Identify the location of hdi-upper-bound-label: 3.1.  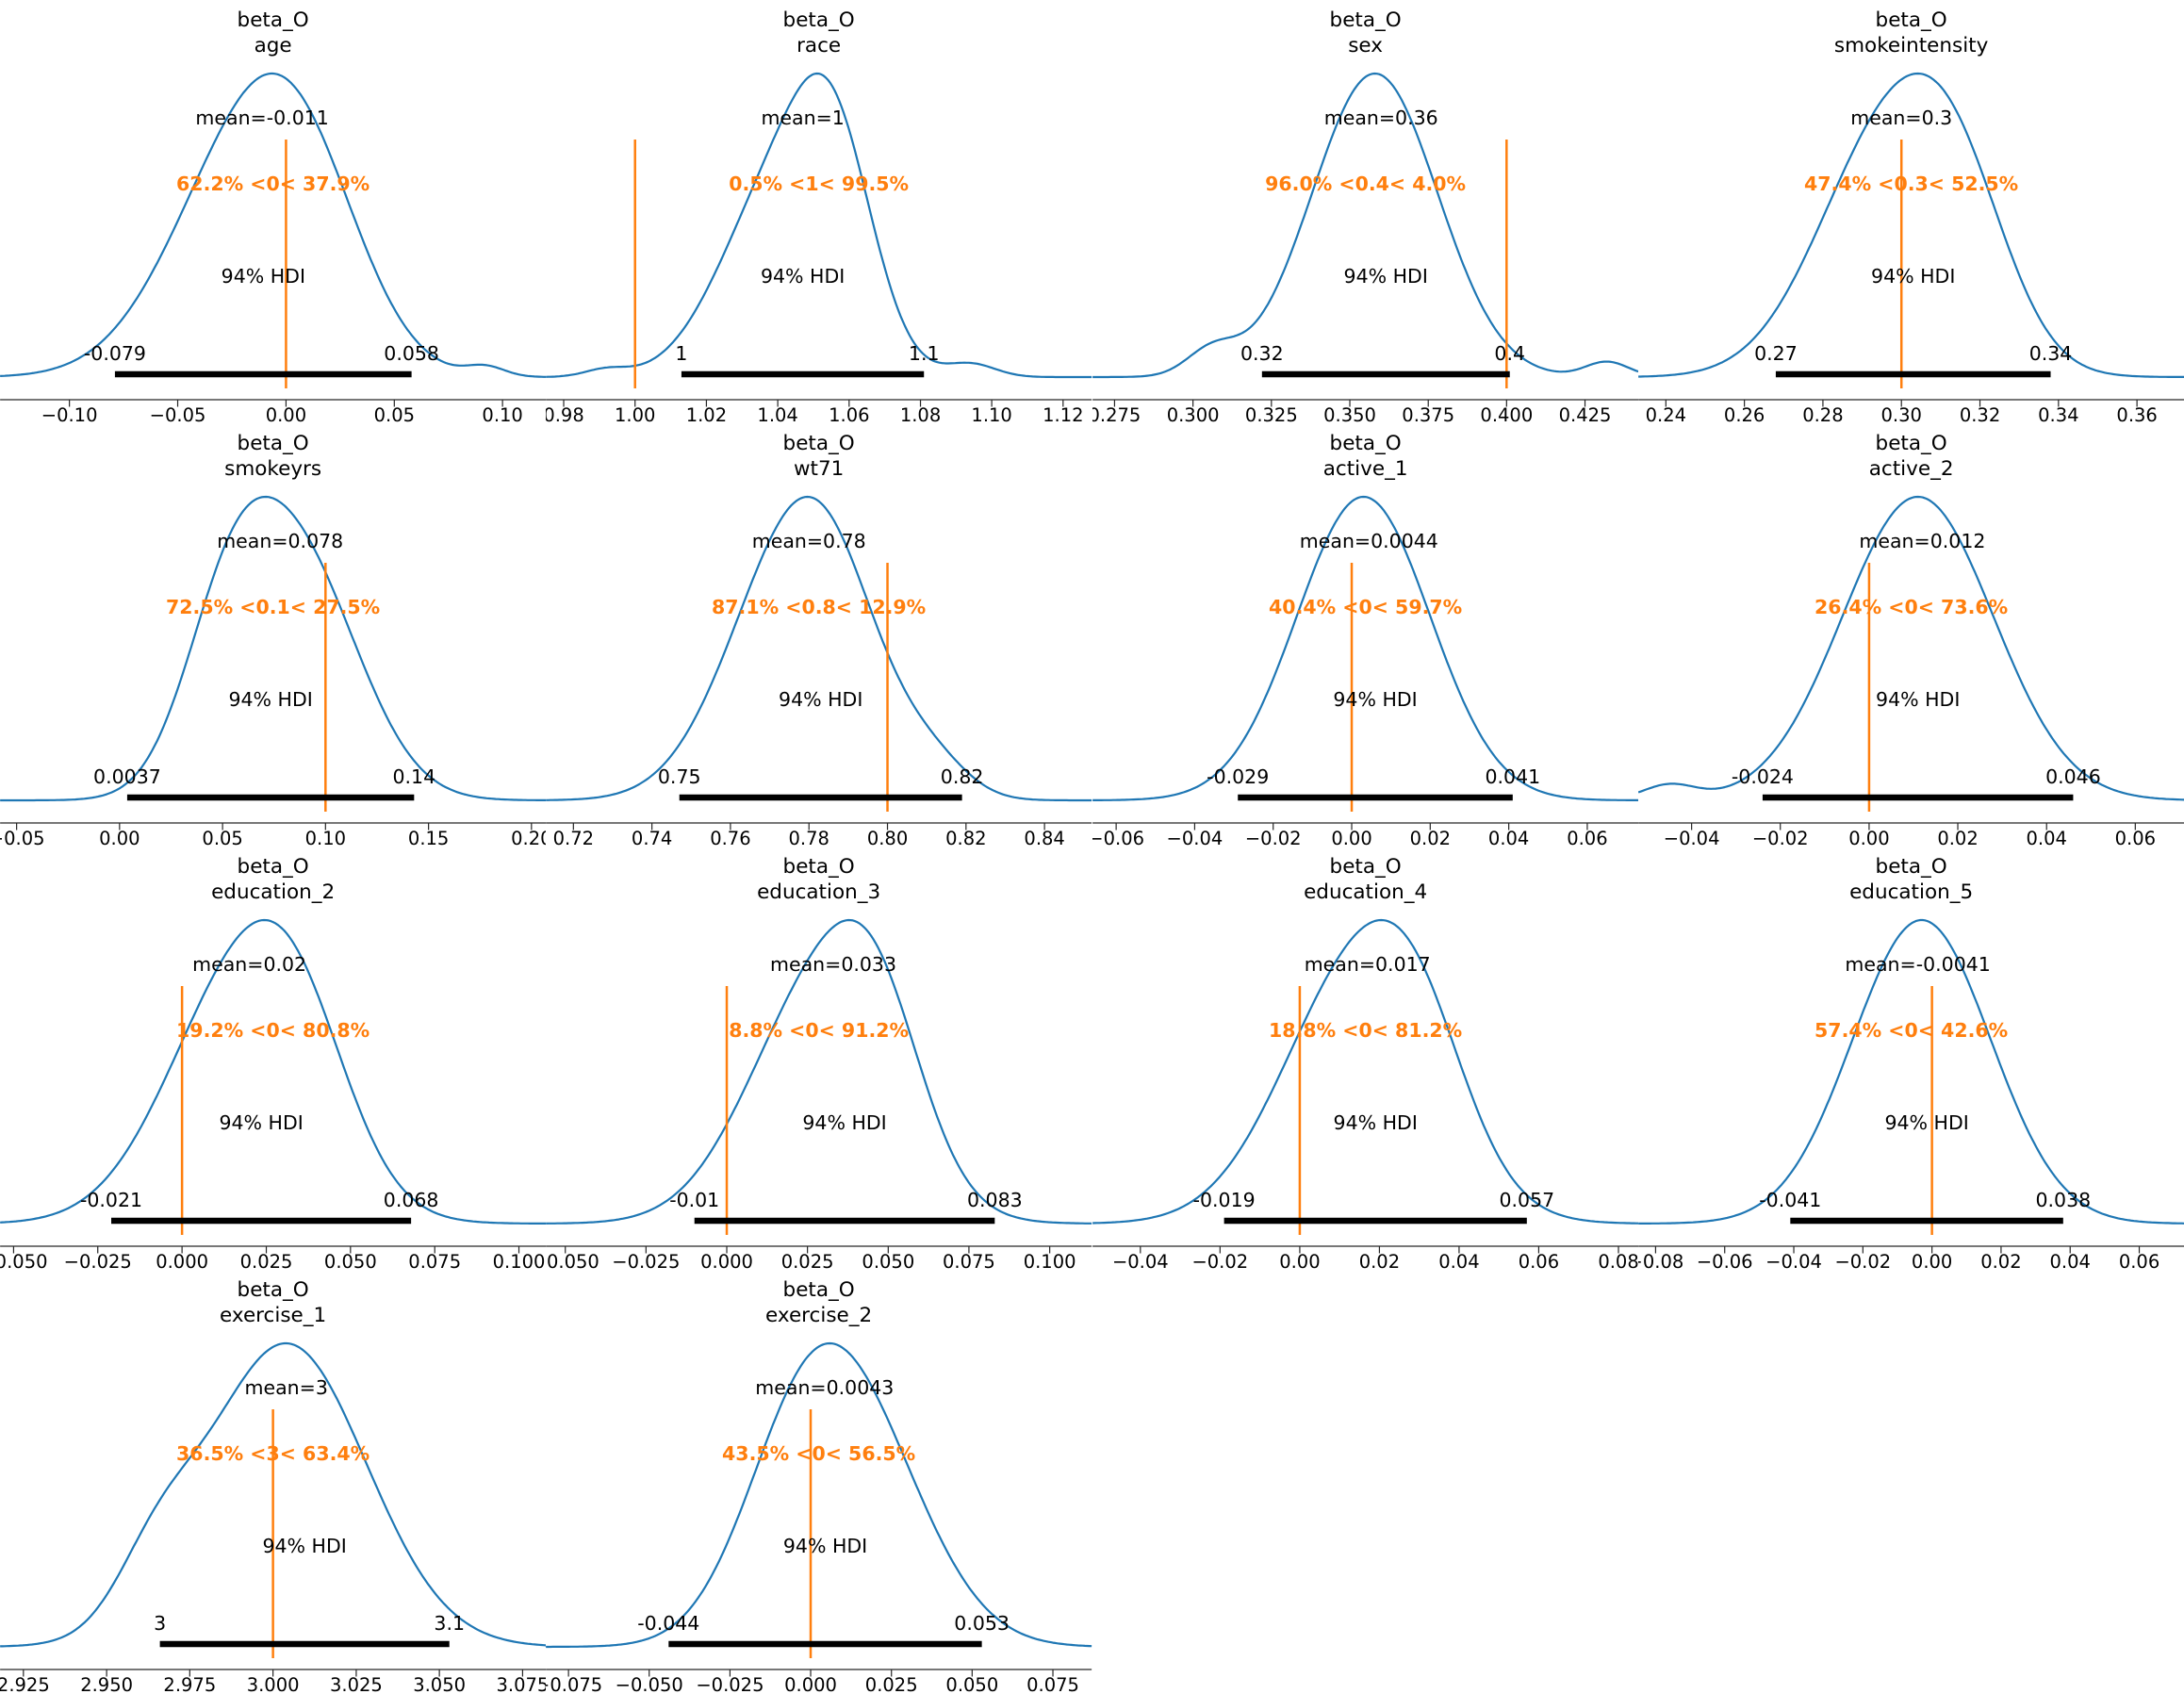
(450, 1624).